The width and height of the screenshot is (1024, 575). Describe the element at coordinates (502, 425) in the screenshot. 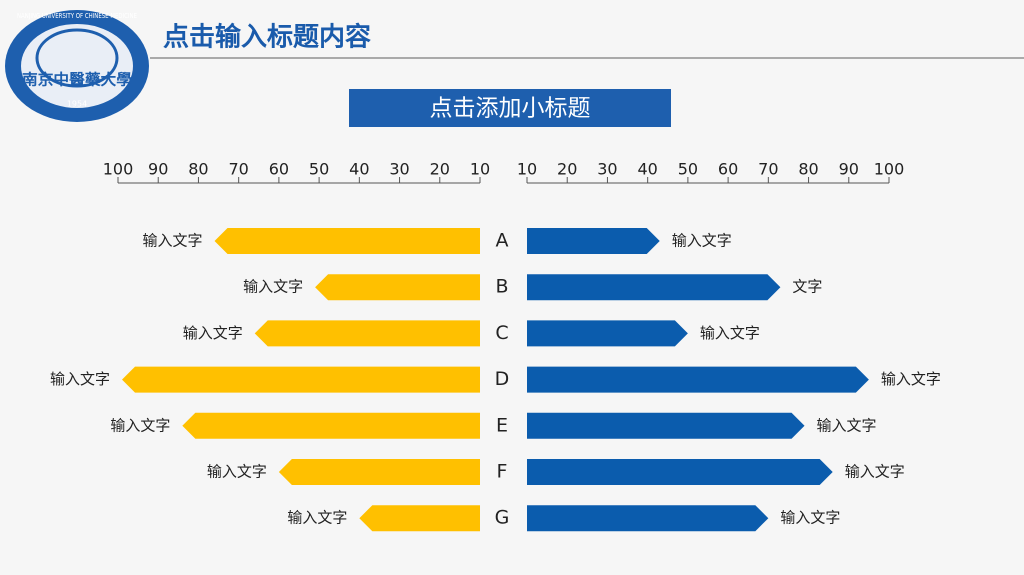

I see `category-label: E` at that location.